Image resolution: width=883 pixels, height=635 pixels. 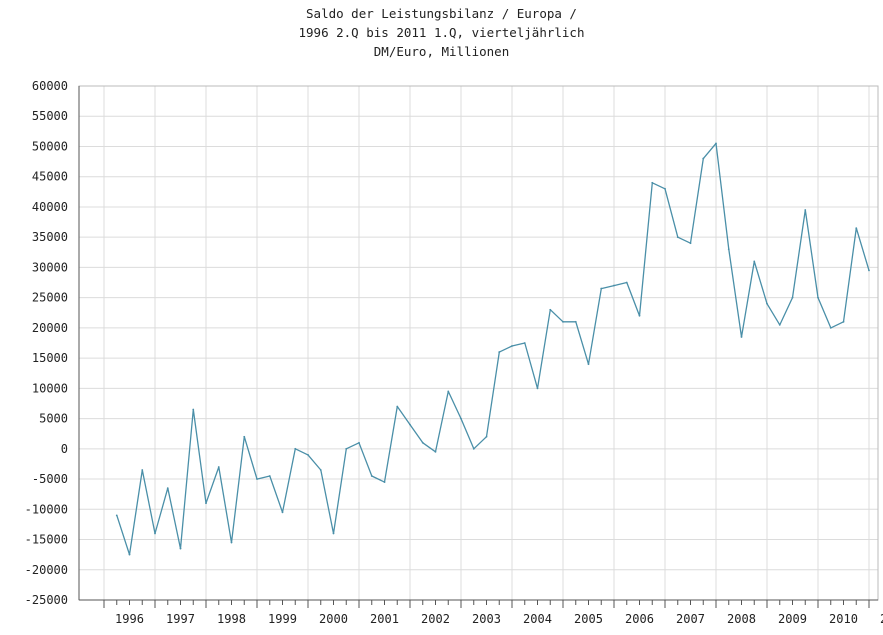 I want to click on y-tick-label: -25000, so click(x=46, y=600).